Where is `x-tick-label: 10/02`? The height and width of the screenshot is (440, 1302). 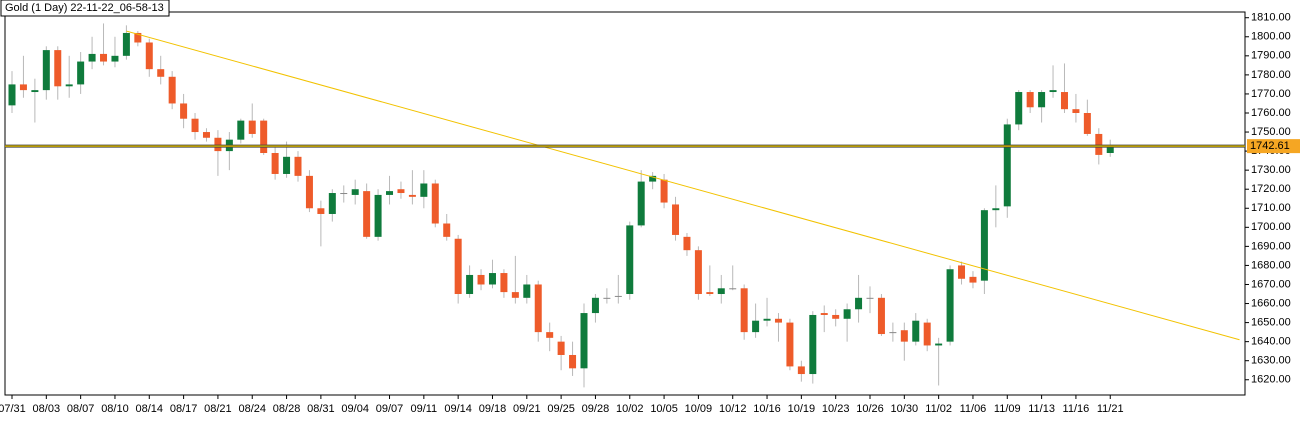 x-tick-label: 10/02 is located at coordinates (630, 409).